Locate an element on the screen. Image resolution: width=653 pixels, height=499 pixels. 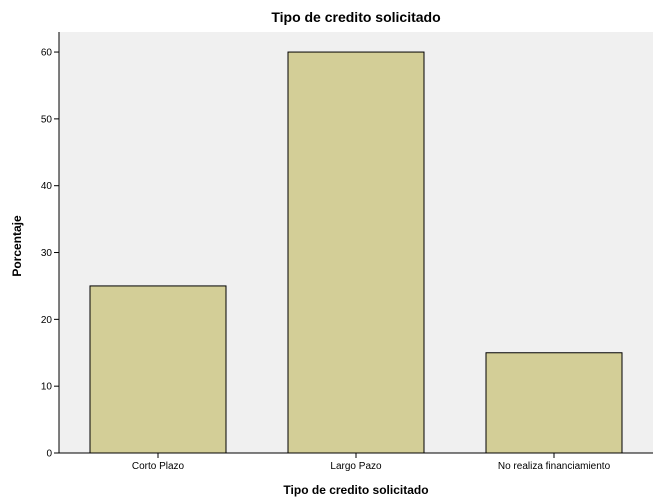
y-axis-title: Porcentaje is located at coordinates (17, 246).